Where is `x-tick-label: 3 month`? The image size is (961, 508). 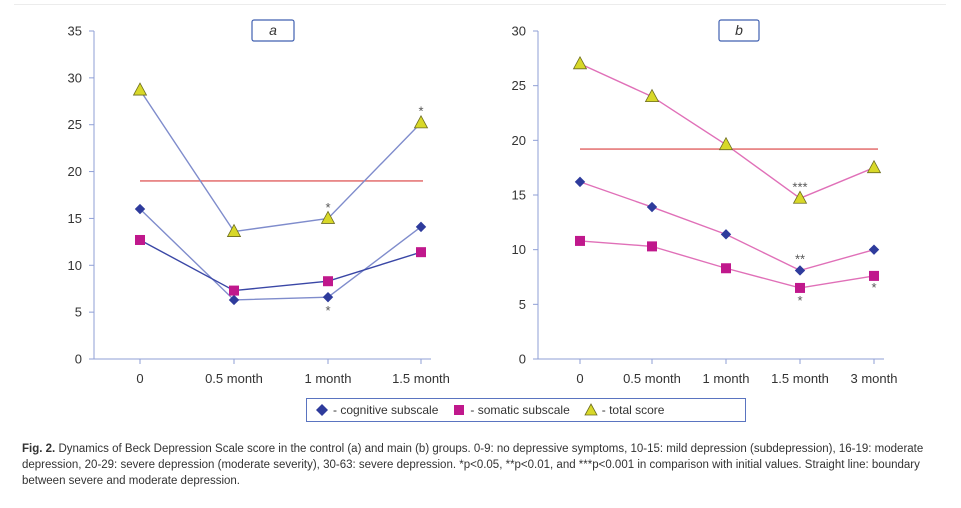
x-tick-label: 3 month is located at coordinates (874, 378).